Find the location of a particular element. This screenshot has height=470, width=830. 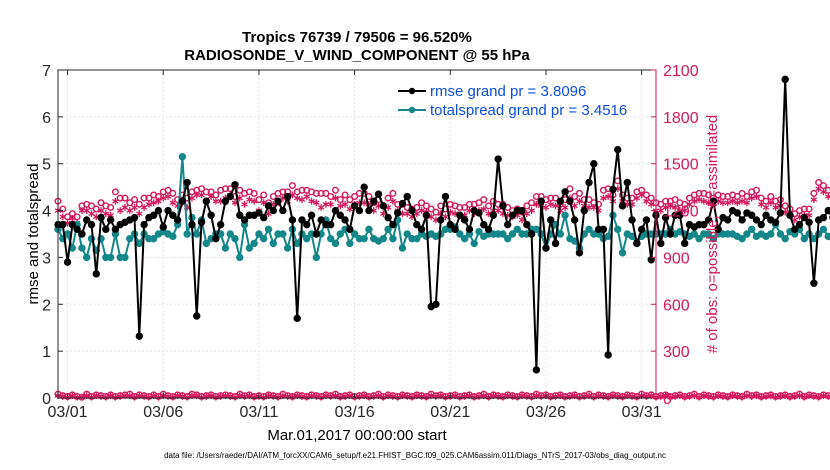

legend-label-rmse: rmse grand pr = 3.8096 is located at coordinates (508, 91).